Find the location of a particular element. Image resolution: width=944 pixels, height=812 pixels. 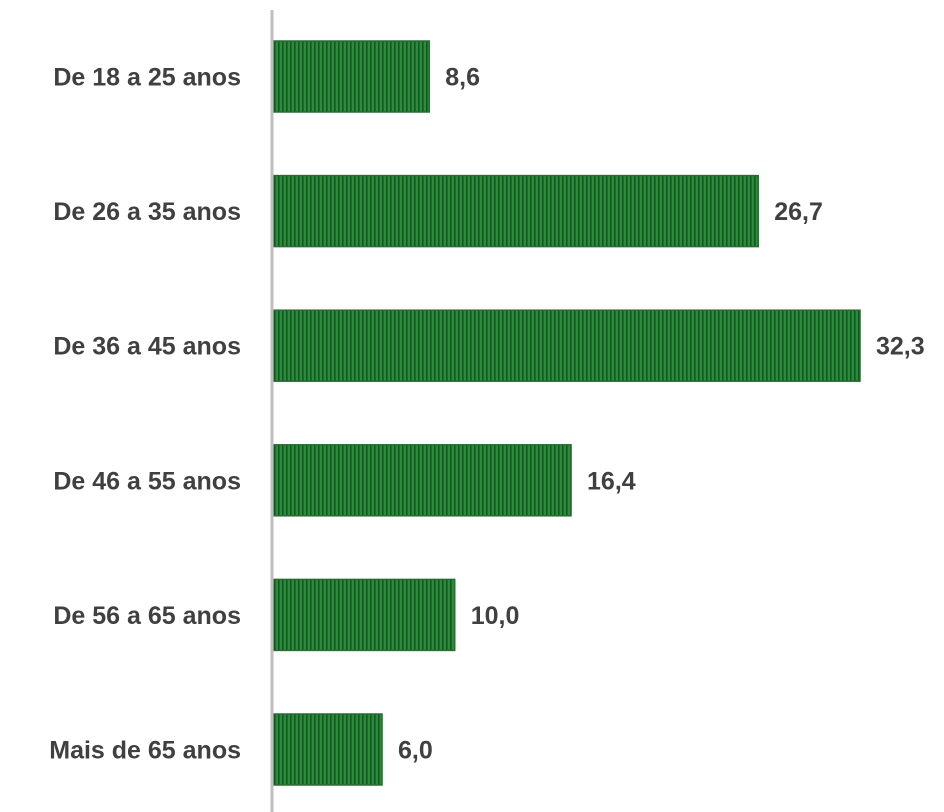

data-label-3: 32,3 is located at coordinates (900, 347).